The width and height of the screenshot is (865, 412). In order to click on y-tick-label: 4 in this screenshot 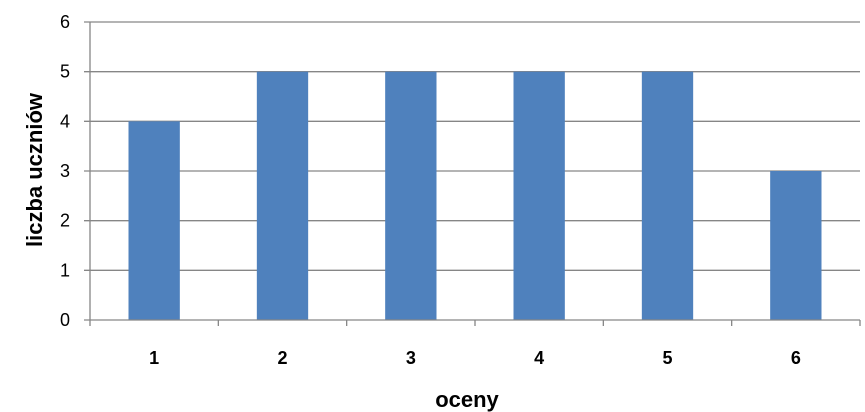, I will do `click(65, 121)`.